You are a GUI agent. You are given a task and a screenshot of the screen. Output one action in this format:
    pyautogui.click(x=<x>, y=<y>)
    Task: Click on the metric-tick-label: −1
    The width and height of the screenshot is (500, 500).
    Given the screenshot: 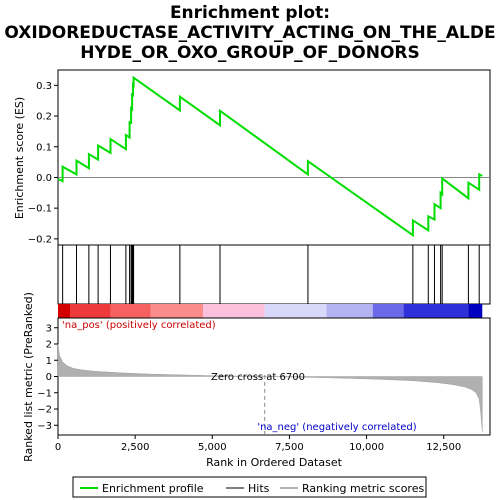 What is the action you would take?
    pyautogui.click(x=44, y=393)
    